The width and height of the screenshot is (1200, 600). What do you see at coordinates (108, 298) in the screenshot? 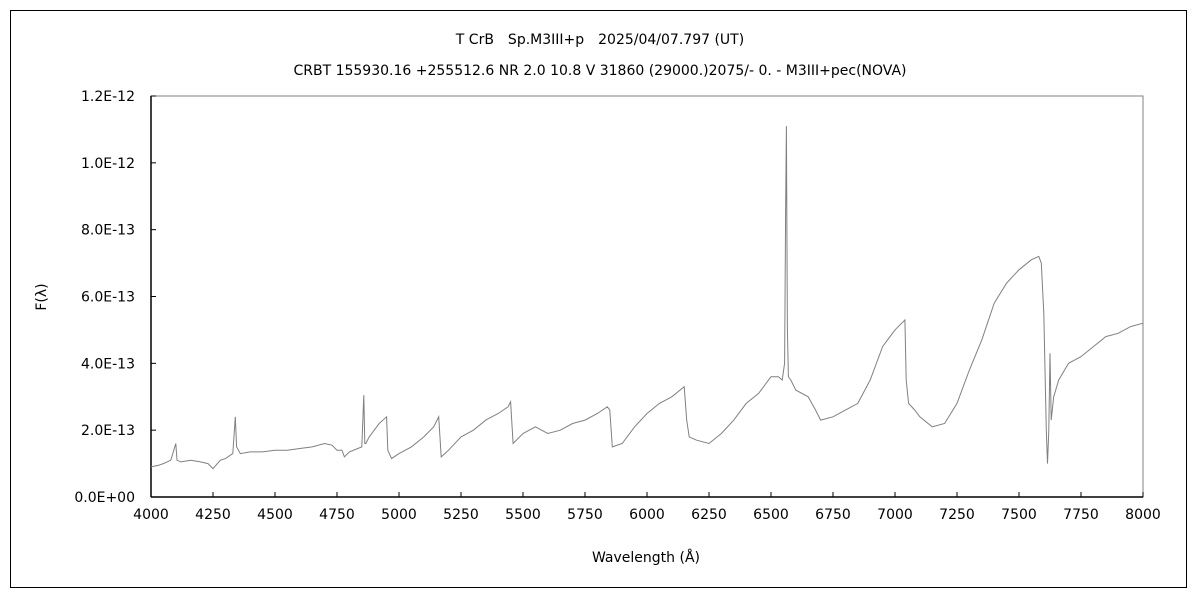
I see `y-tick-label: 6.0E-13` at bounding box center [108, 298].